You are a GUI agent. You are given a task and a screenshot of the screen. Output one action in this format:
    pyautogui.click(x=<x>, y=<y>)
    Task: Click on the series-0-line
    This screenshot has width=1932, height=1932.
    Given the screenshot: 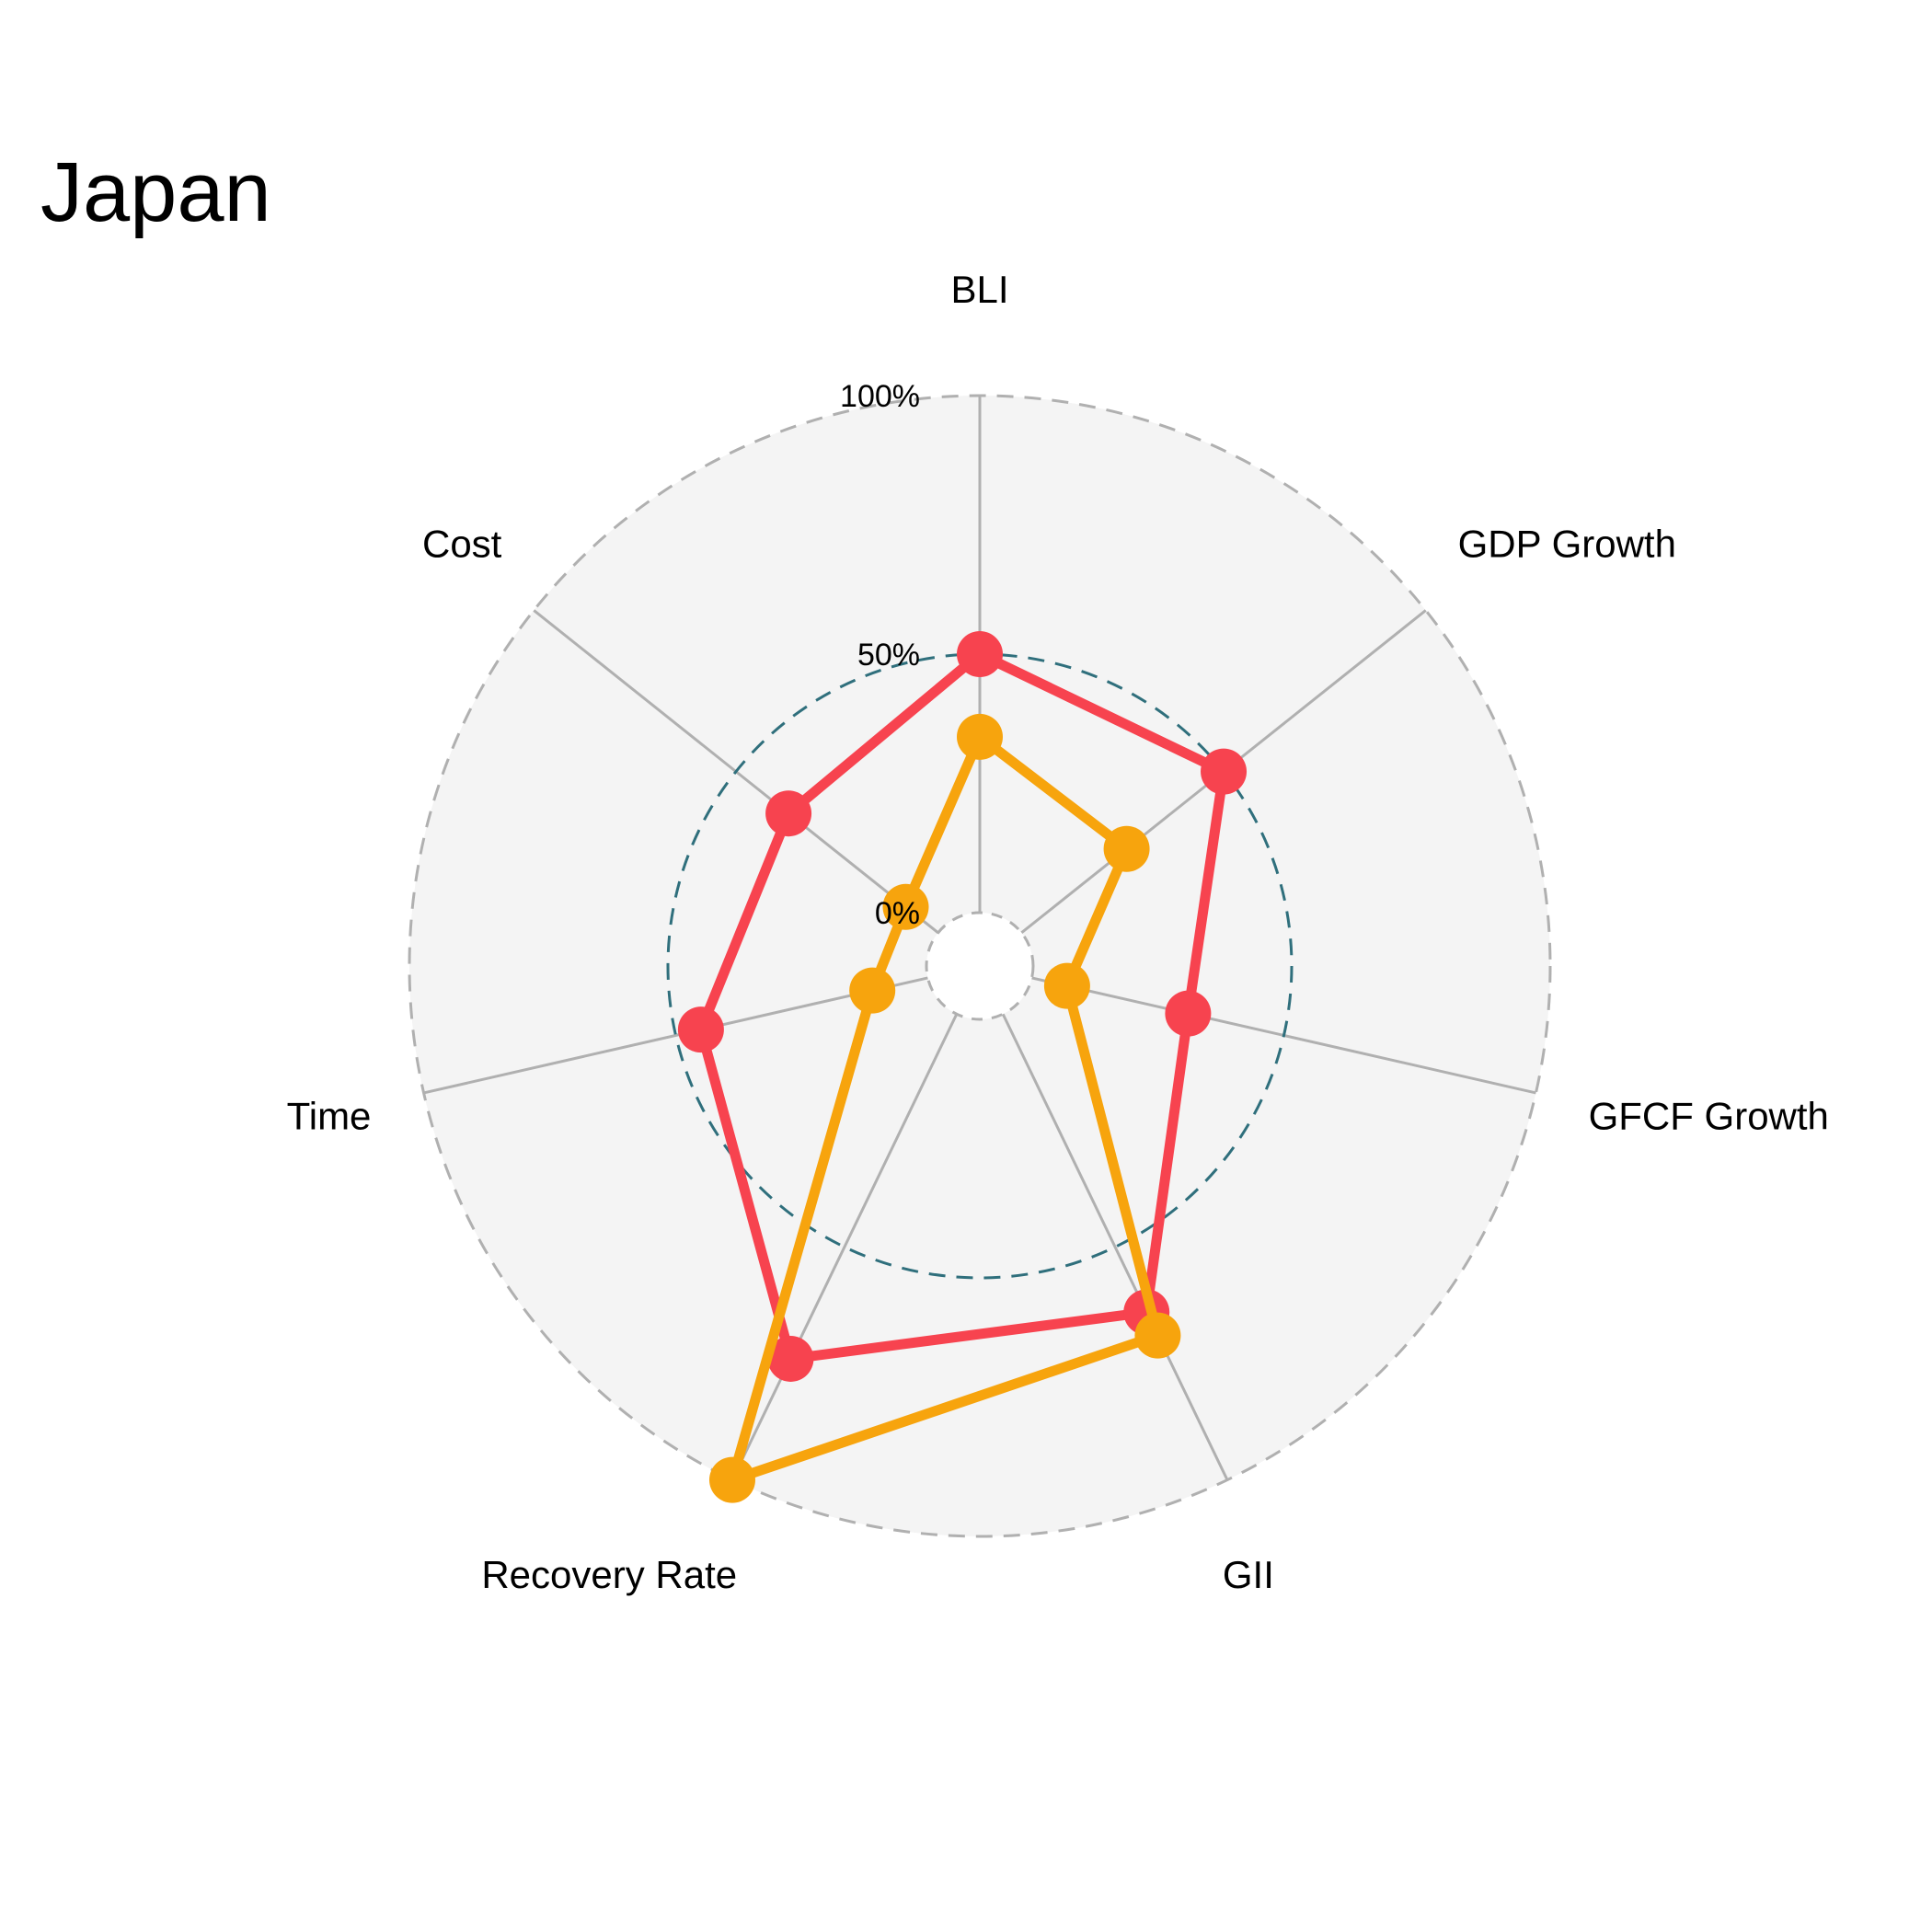 What is the action you would take?
    pyautogui.click(x=962, y=1006)
    